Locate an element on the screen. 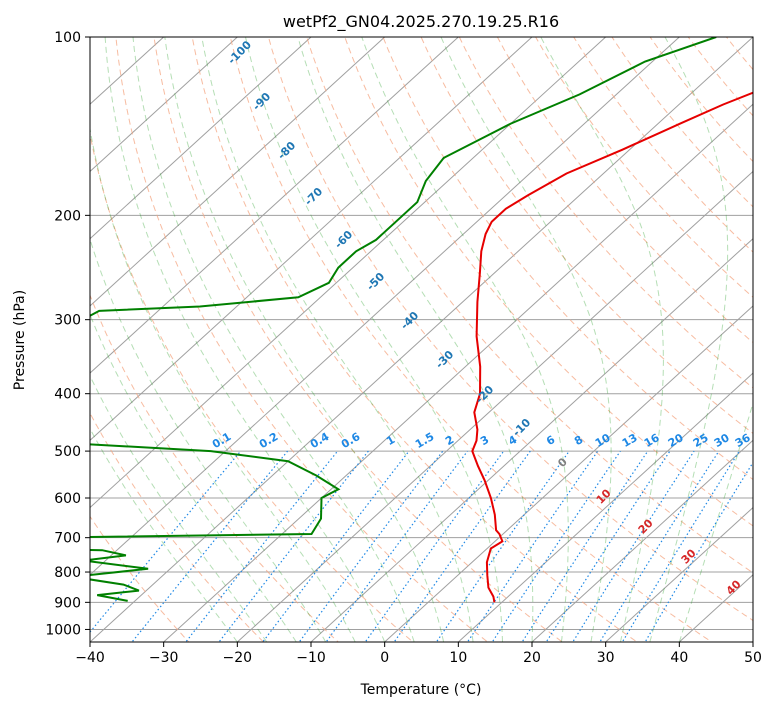  chart-title: wetPf2_GN04.2025.270.19.25.R16 is located at coordinates (421, 22).